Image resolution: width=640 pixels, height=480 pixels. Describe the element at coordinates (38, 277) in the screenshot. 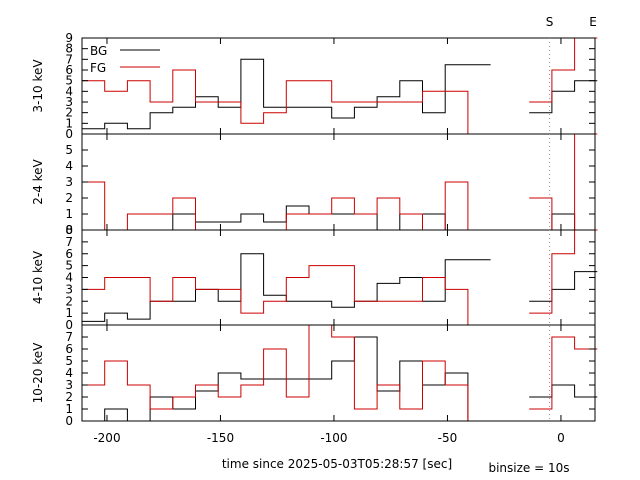

I see `panel-y-label: 4-10 keV` at that location.